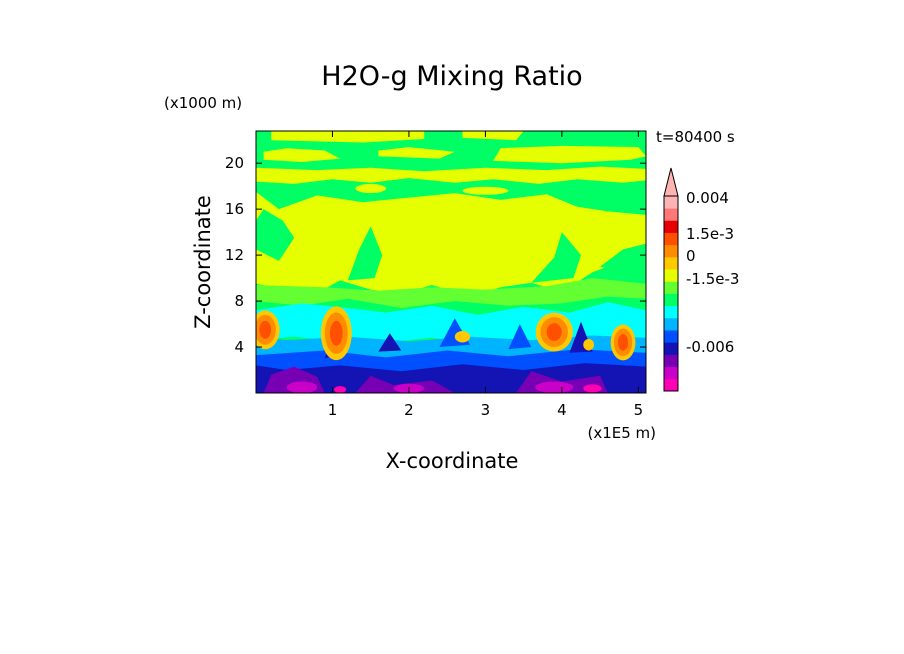 The height and width of the screenshot is (654, 904). Describe the element at coordinates (409, 410) in the screenshot. I see `x-tick-label: 2` at that location.